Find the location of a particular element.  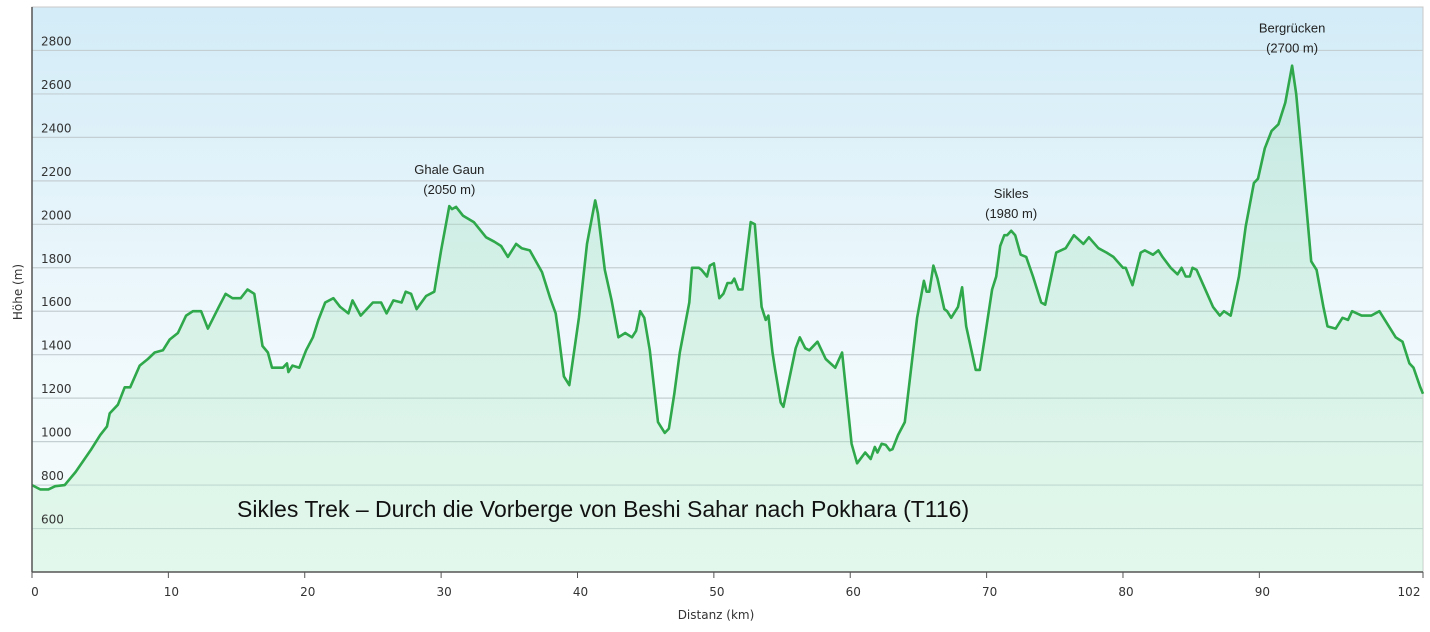

y-axis-label: Höhe (m) is located at coordinates (18, 292).